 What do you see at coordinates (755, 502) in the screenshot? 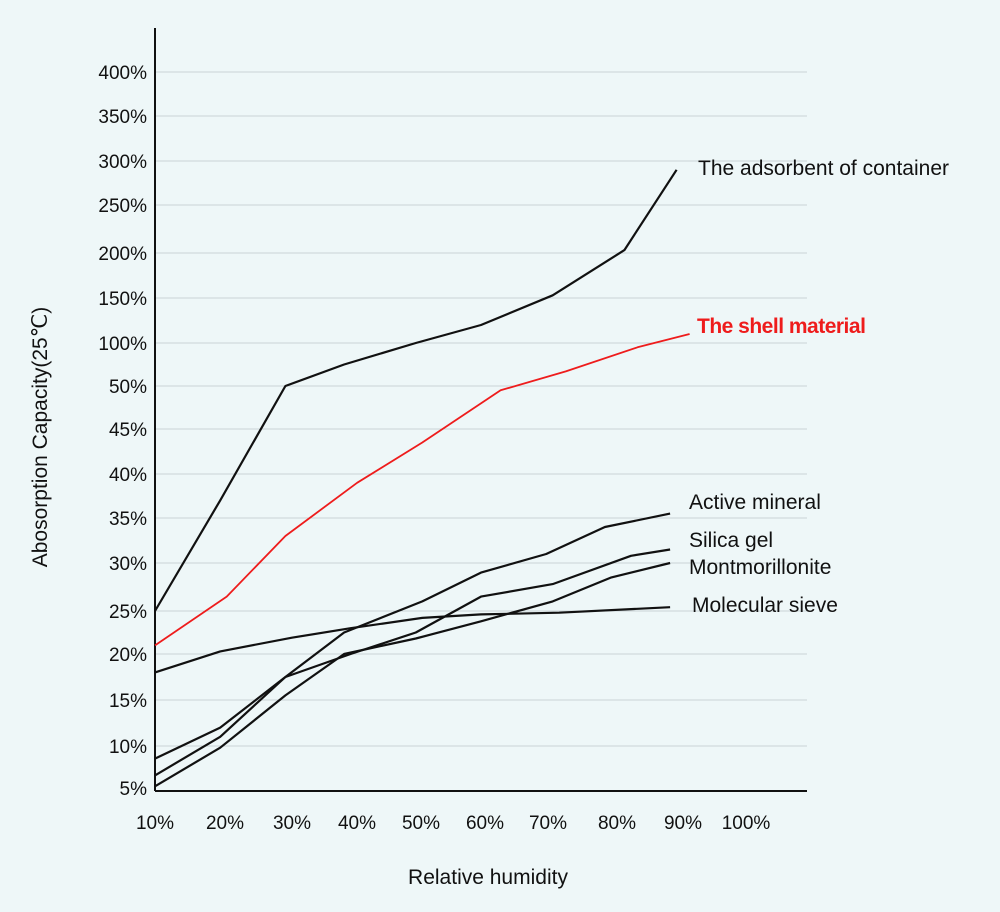
I see `series-label: Active mineral` at bounding box center [755, 502].